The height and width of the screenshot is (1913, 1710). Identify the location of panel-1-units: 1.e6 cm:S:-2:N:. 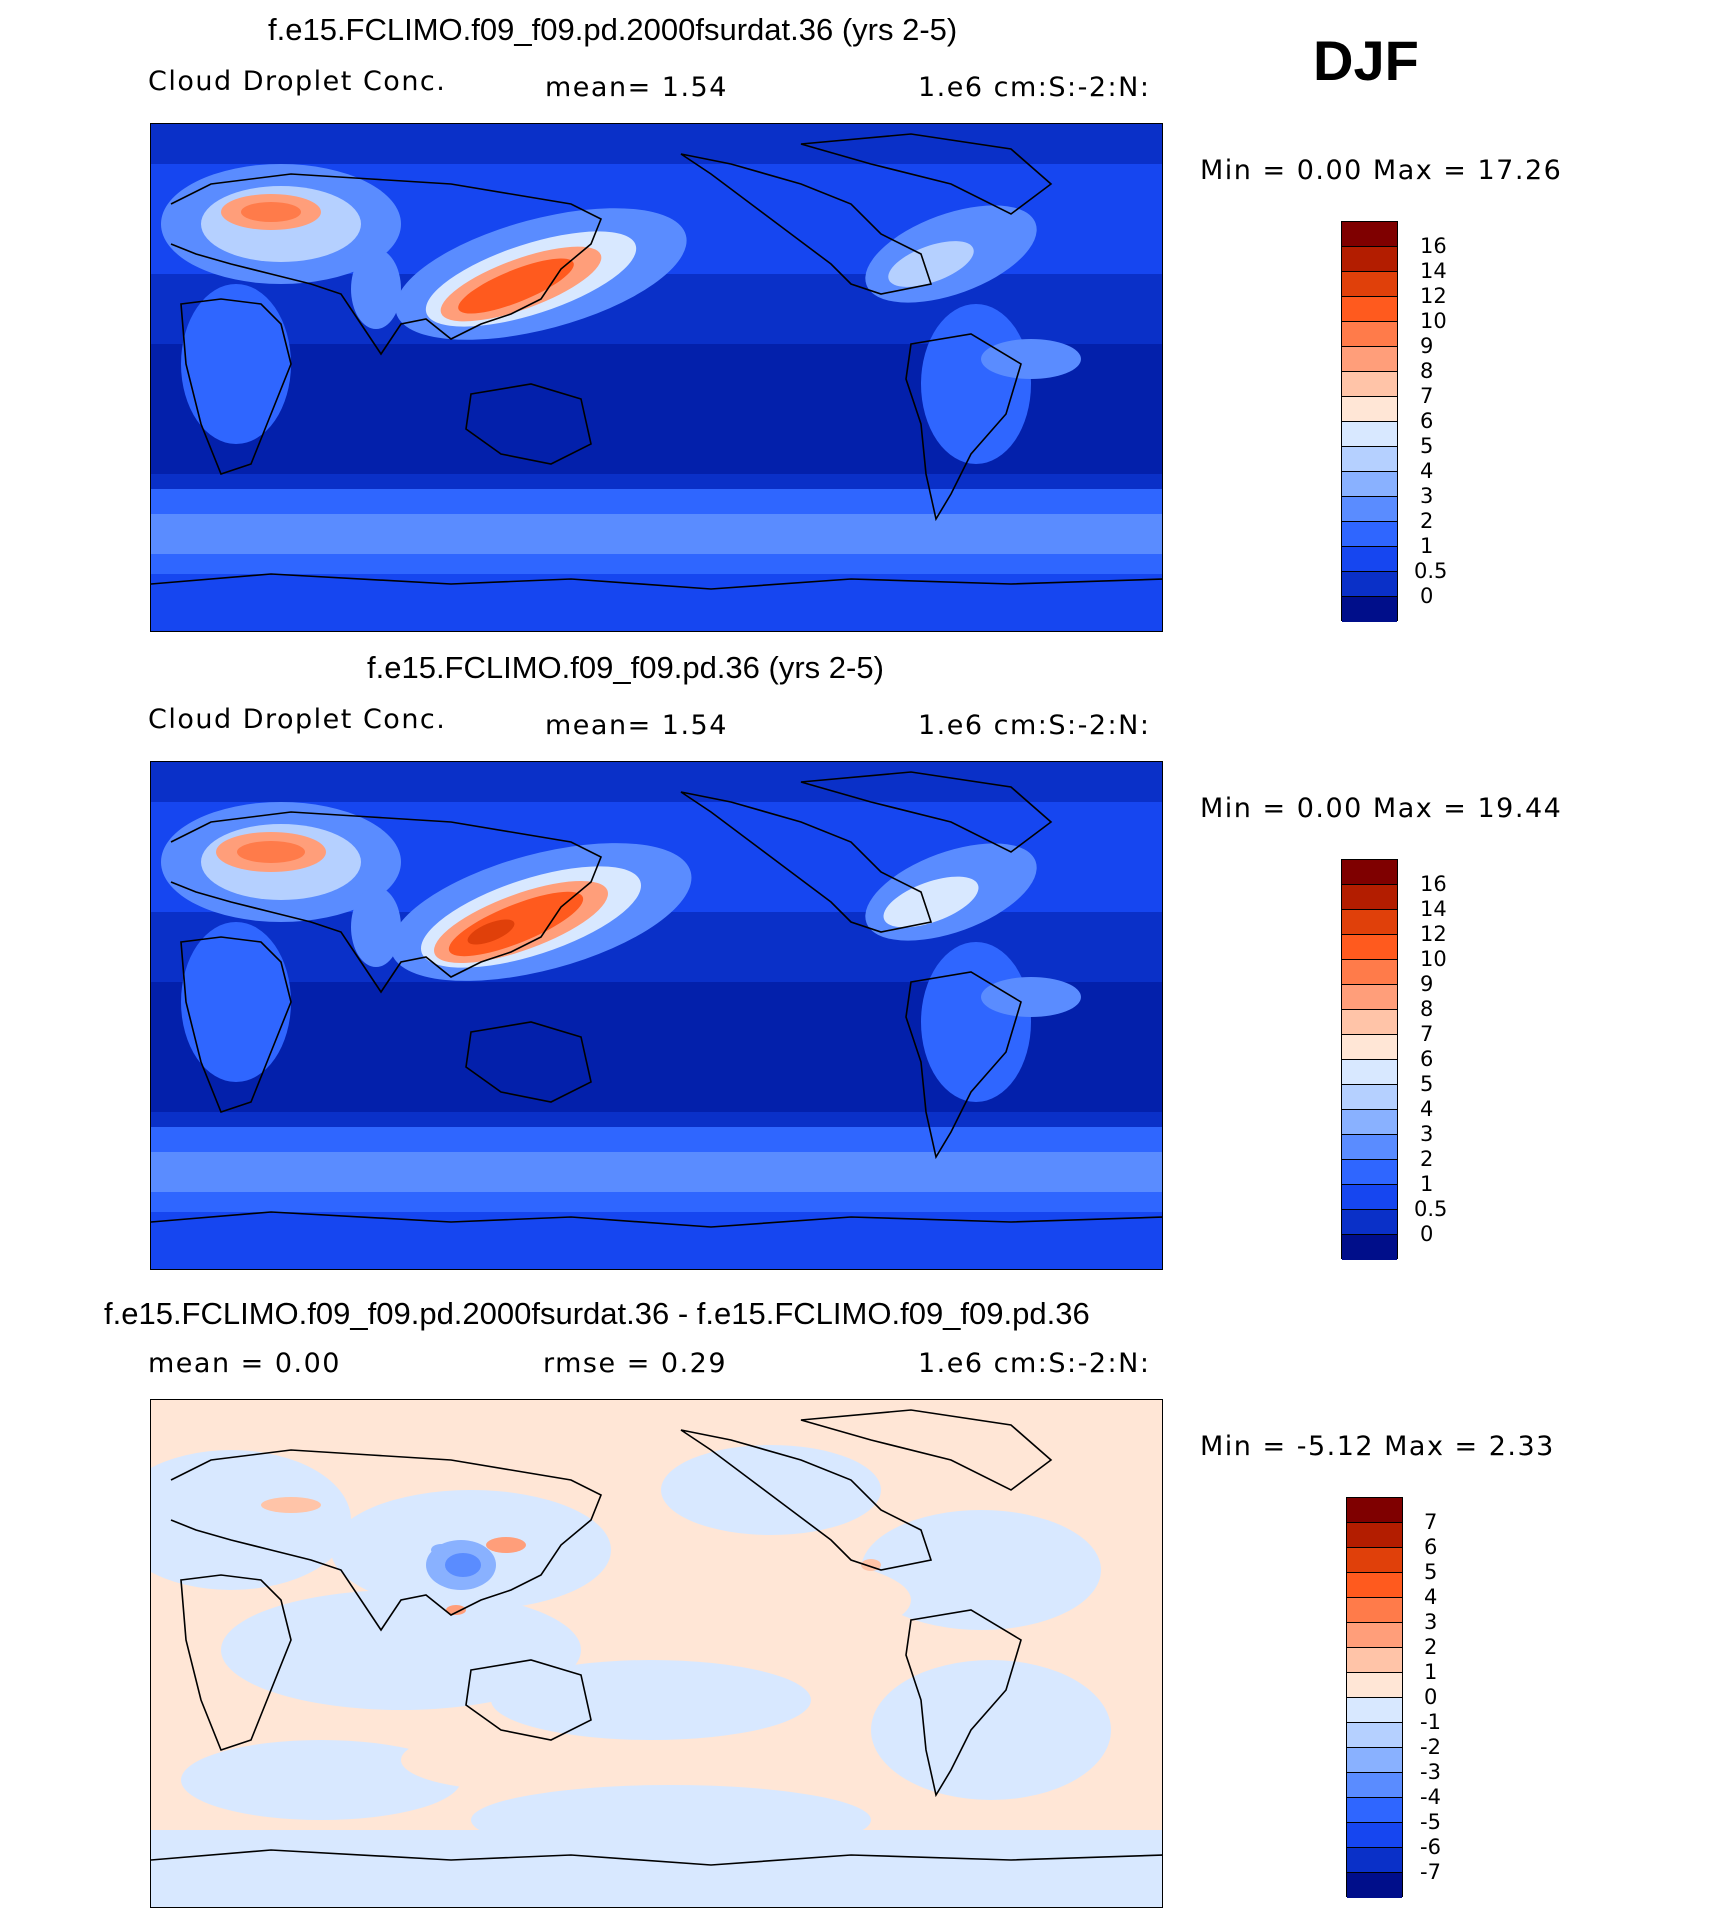
(1034, 87).